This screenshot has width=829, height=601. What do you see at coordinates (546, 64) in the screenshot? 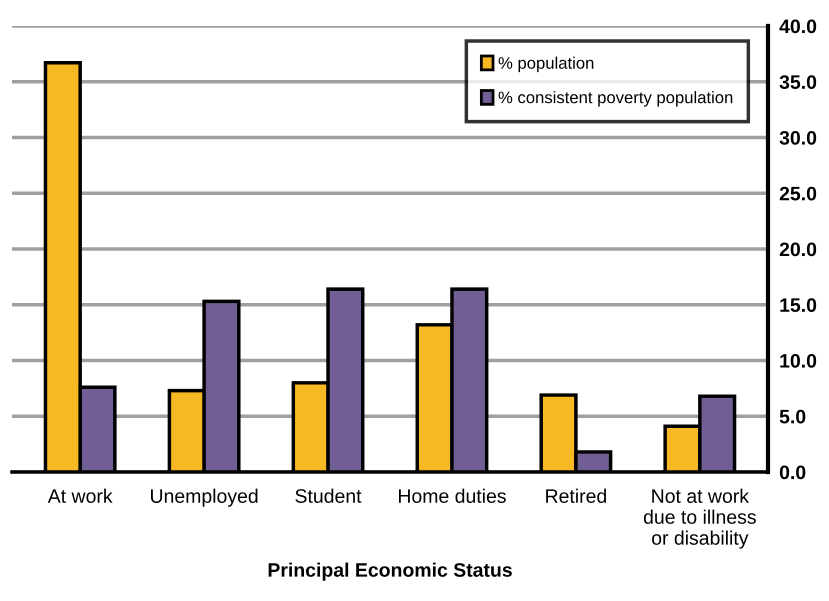
I see `legend-label: % population` at bounding box center [546, 64].